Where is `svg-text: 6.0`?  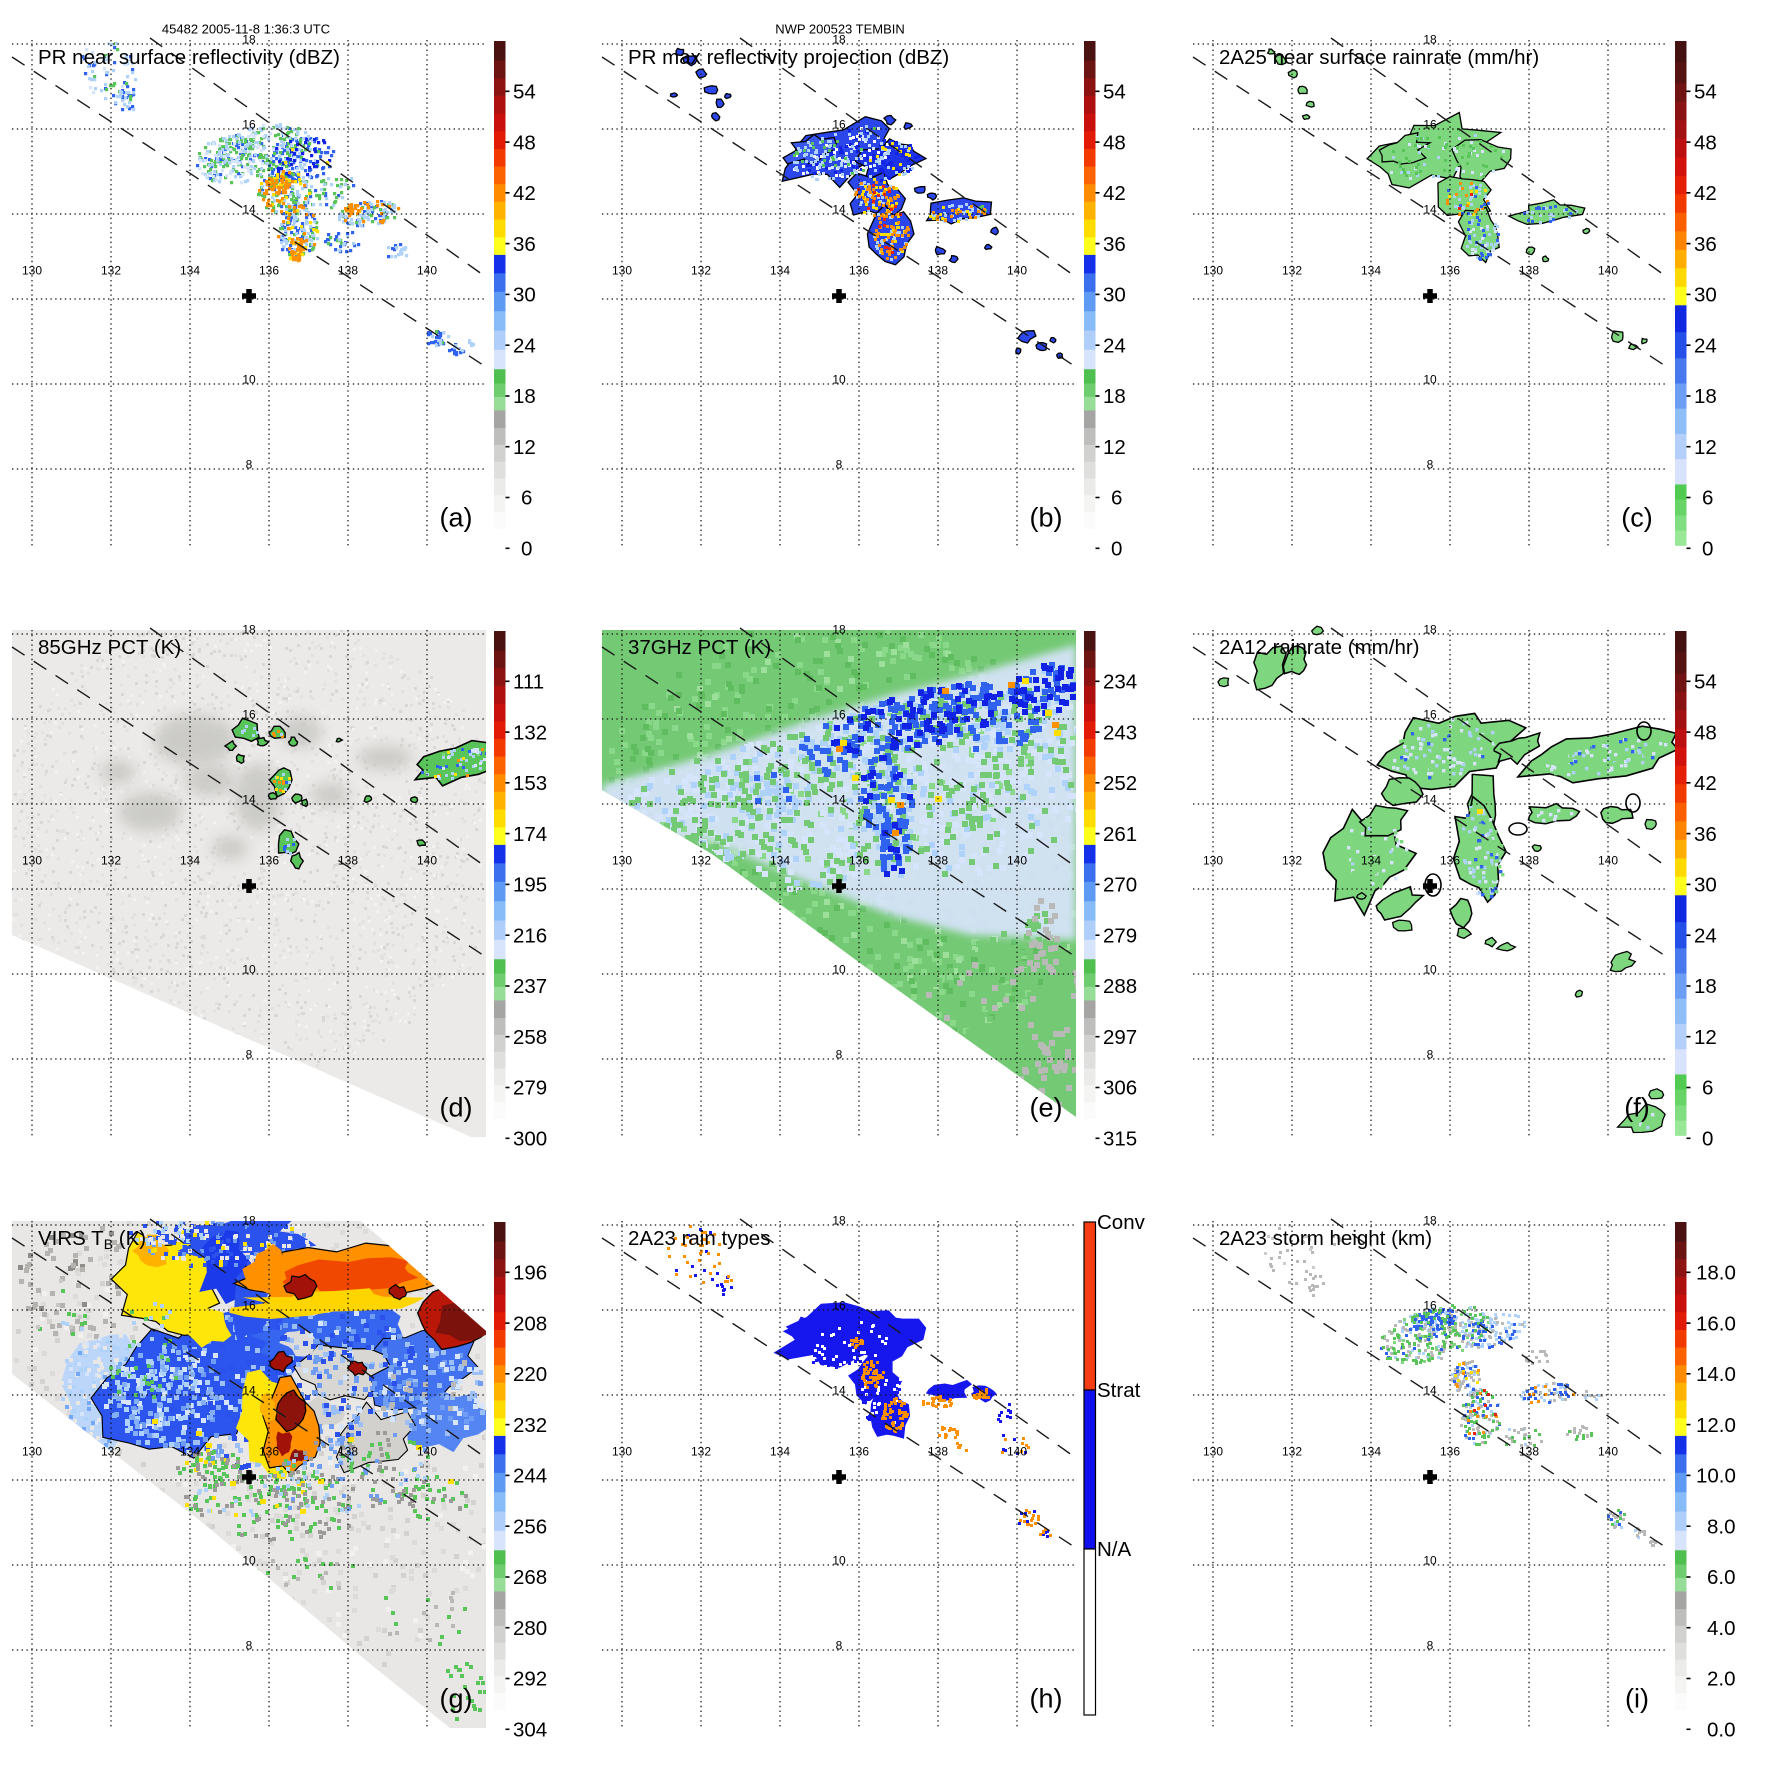 svg-text: 6.0 is located at coordinates (1721, 1577).